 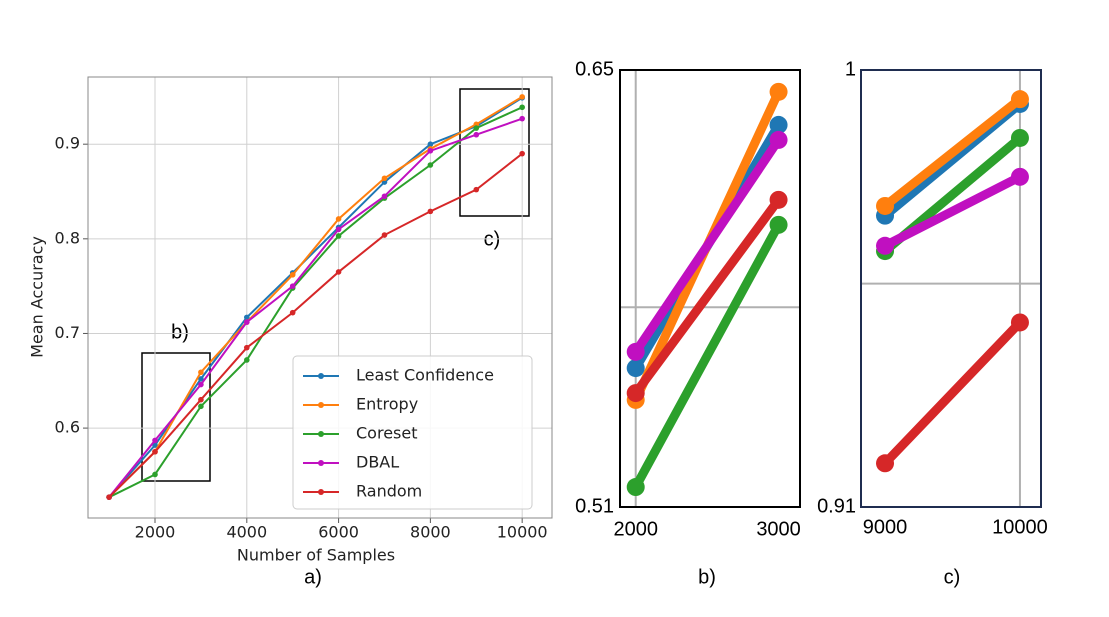 I want to click on x-axis-label: Number of Samples, so click(x=316, y=555).